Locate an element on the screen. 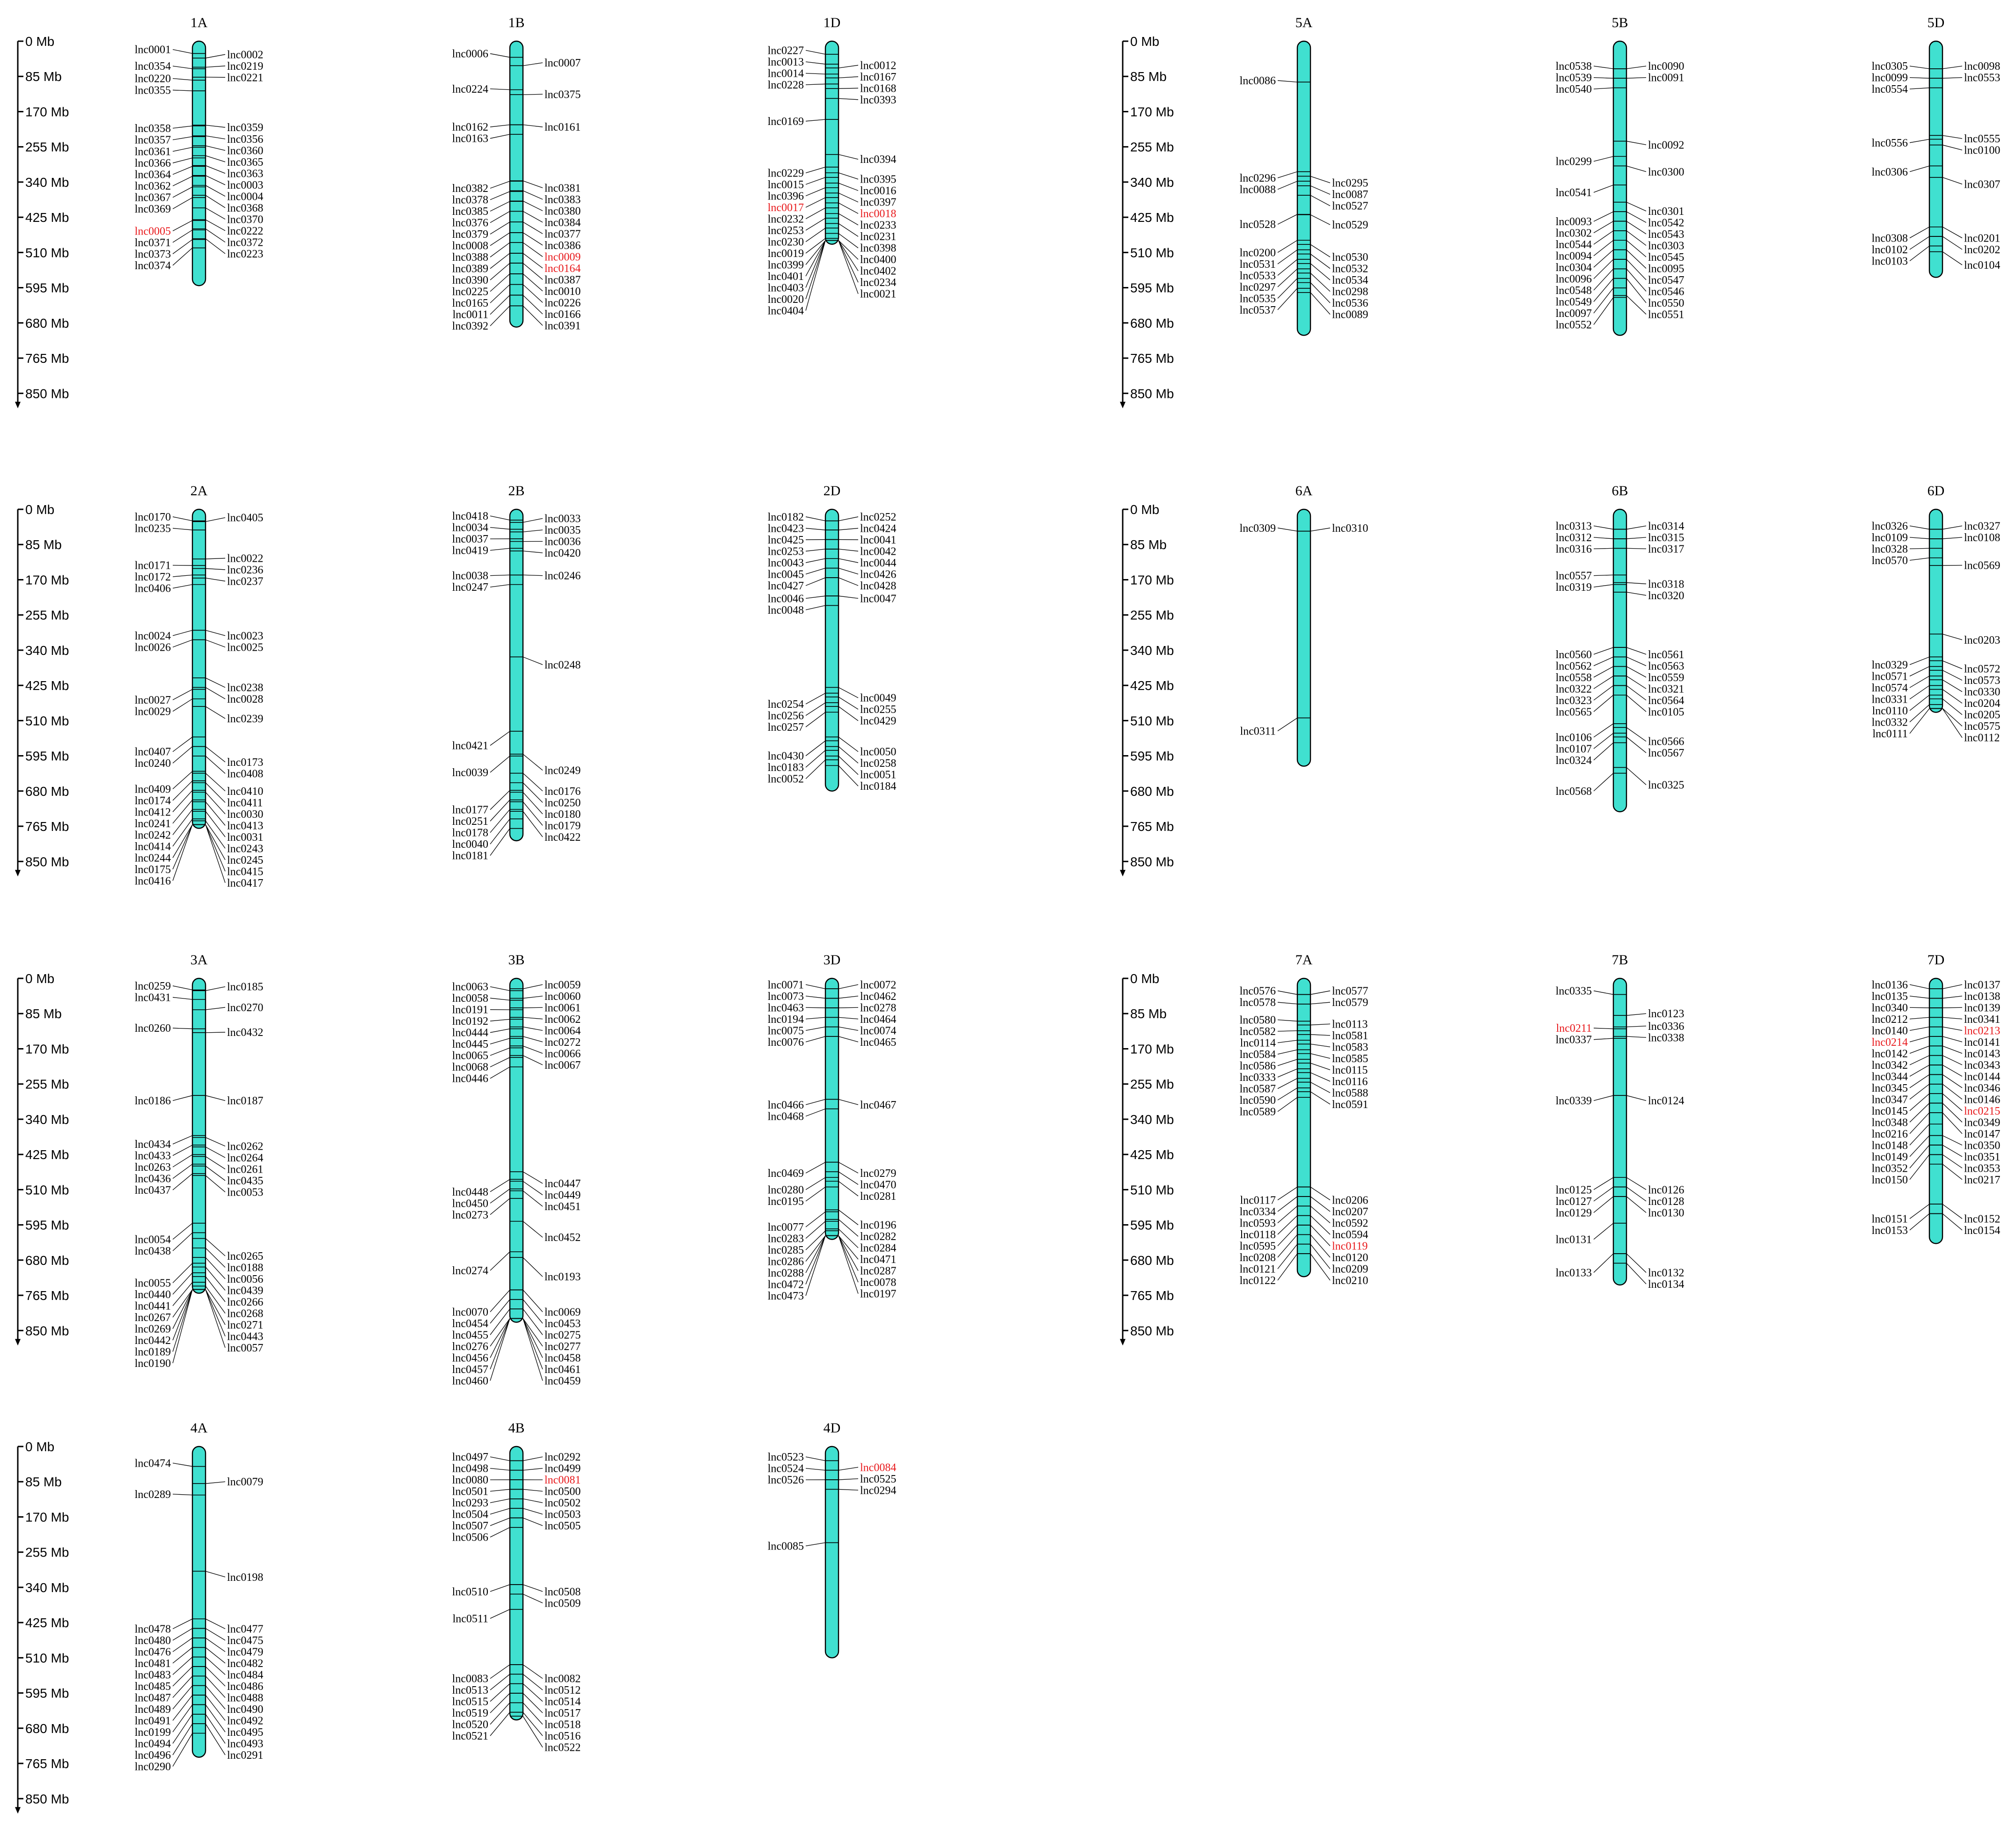  gene-label: lnc0306 is located at coordinates (1890, 172).